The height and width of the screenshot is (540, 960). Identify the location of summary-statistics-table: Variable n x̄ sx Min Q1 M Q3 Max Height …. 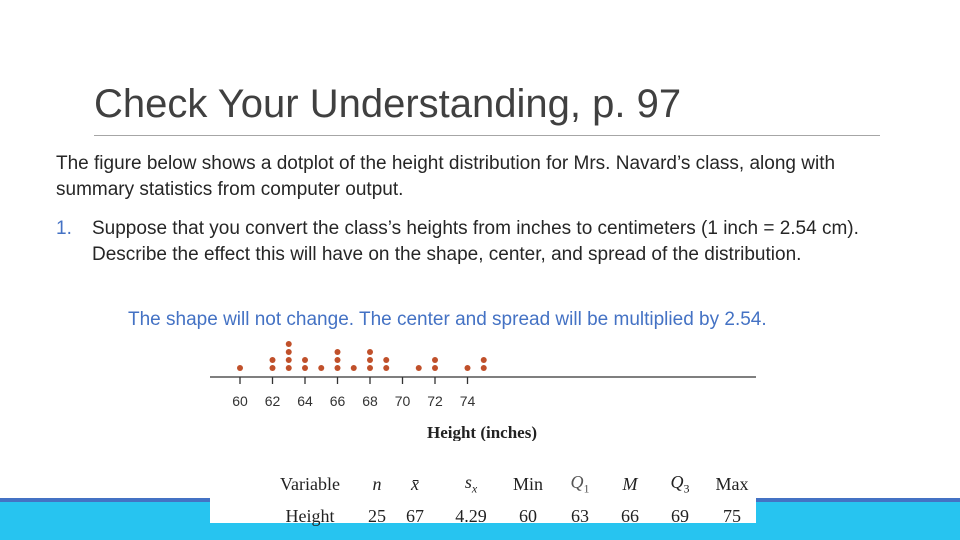
(507, 500).